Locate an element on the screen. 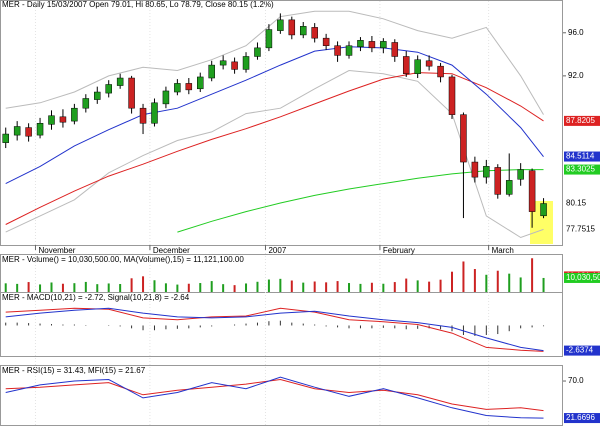 Image resolution: width=600 pixels, height=427 pixels. value-label: 21.6696 is located at coordinates (580, 417).